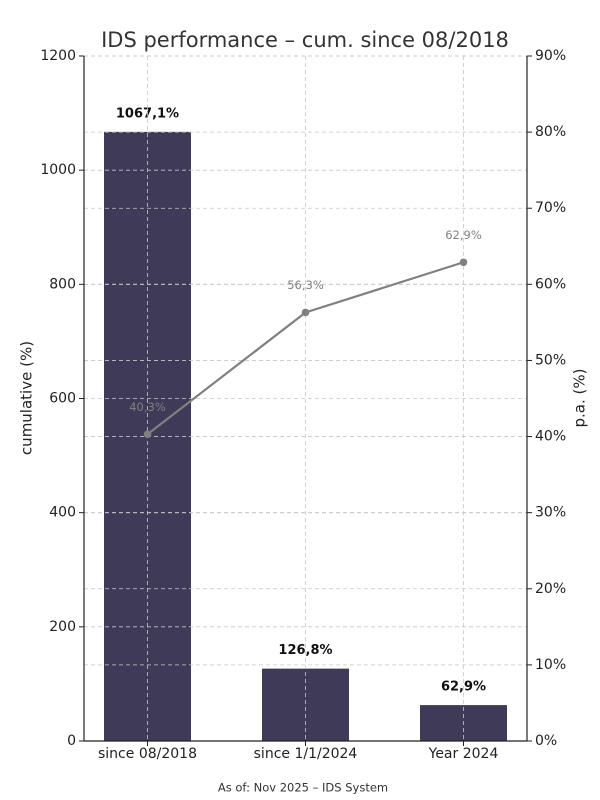 Image resolution: width=600 pixels, height=800 pixels. Describe the element at coordinates (306, 754) in the screenshot. I see `x-tick-label: since 1/1/2024` at that location.